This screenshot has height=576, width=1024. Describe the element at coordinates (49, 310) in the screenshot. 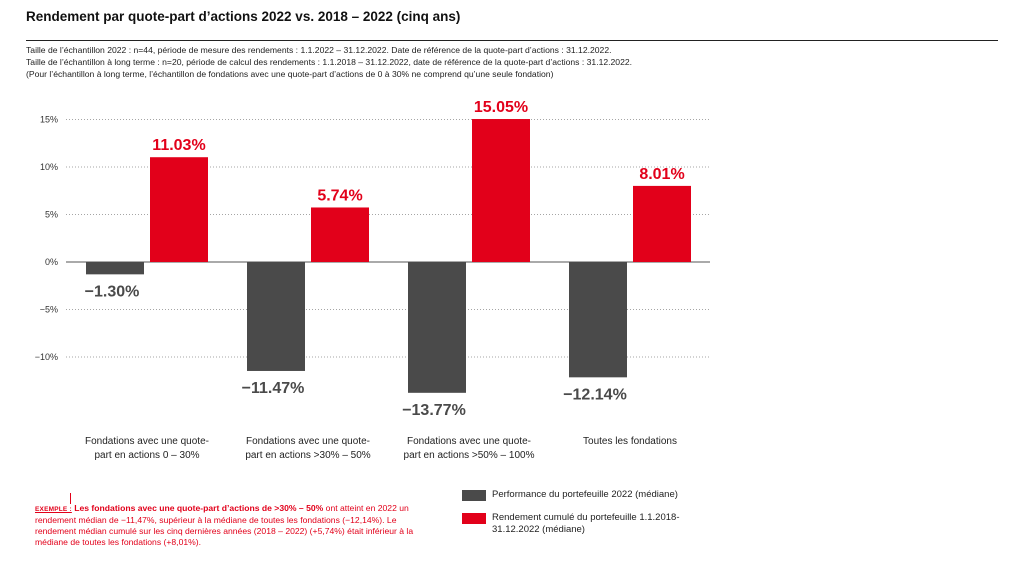

I see `y-tick-label: −5%` at that location.